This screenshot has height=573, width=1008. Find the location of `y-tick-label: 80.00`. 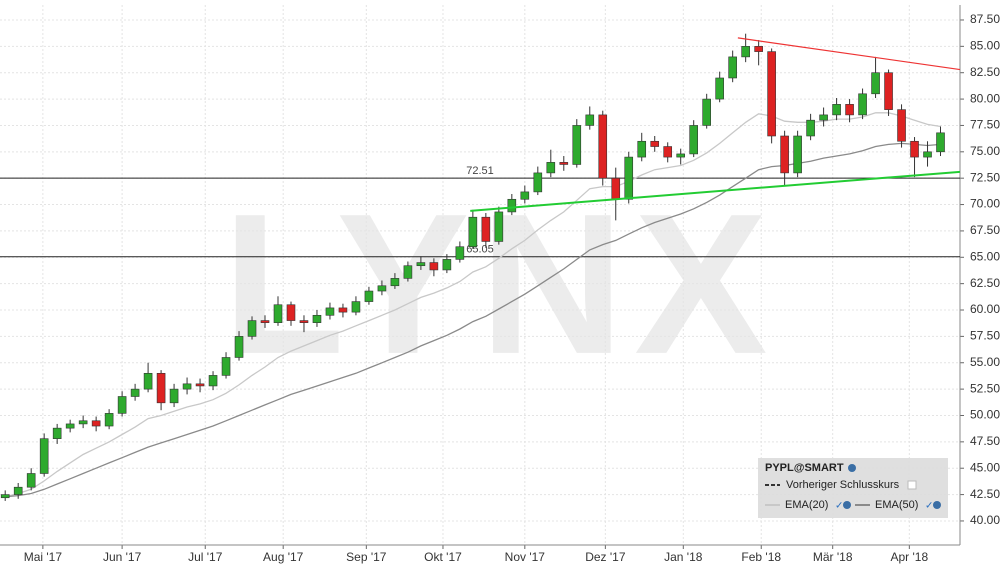

y-tick-label: 80.00 is located at coordinates (985, 98).